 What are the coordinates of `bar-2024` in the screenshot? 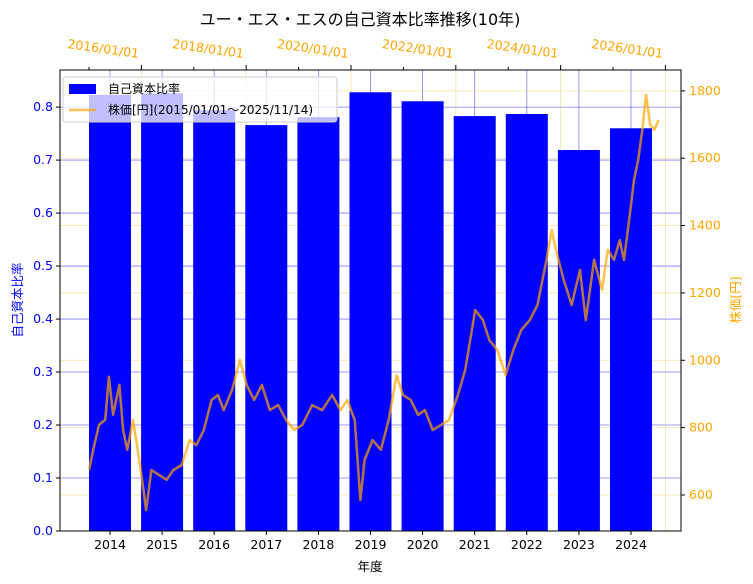 It's located at (631, 329).